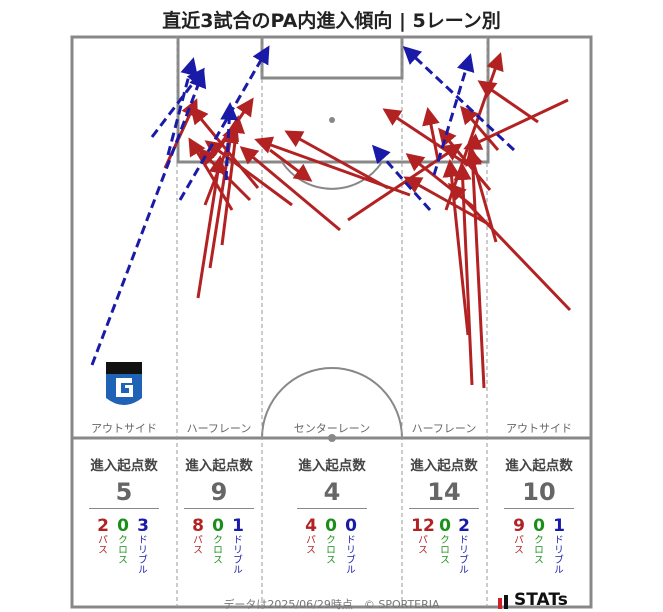 This screenshot has height=612, width=663. I want to click on stat-pass: 4 パス, so click(311, 536).